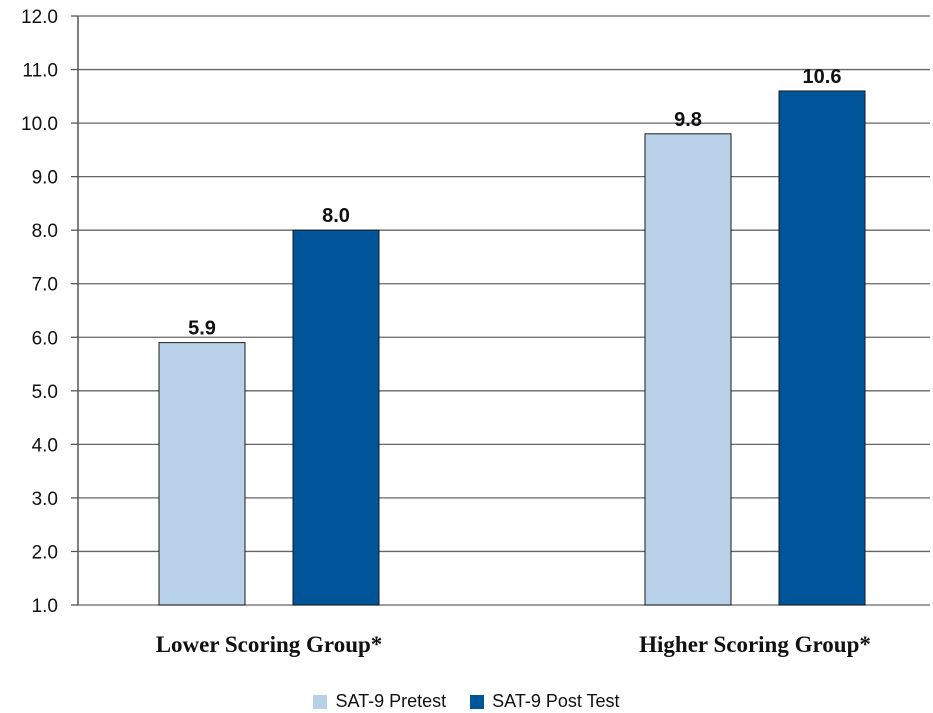  What do you see at coordinates (202, 329) in the screenshot?
I see `data-label: 5.9` at bounding box center [202, 329].